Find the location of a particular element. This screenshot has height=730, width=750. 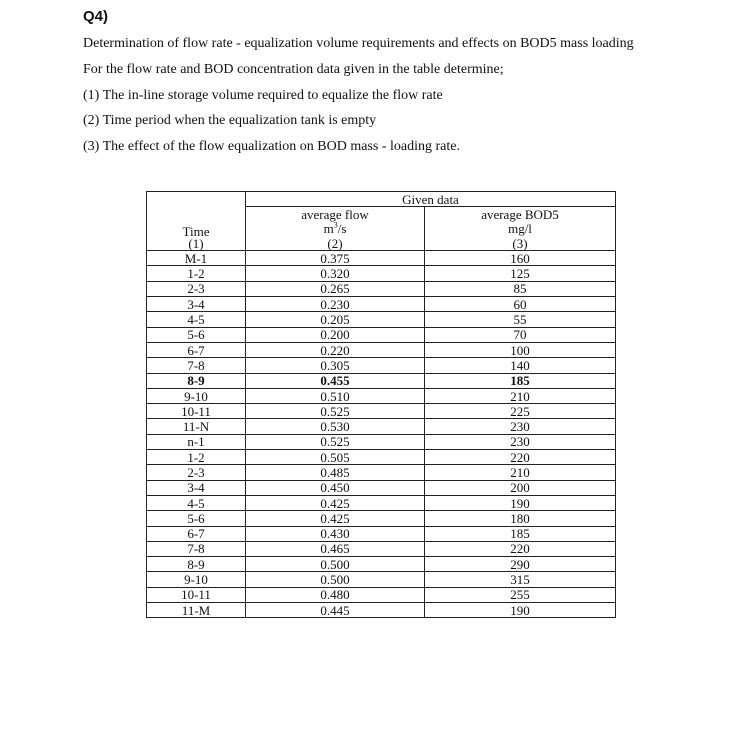

bod-header-unit: mg/l is located at coordinates (520, 228).